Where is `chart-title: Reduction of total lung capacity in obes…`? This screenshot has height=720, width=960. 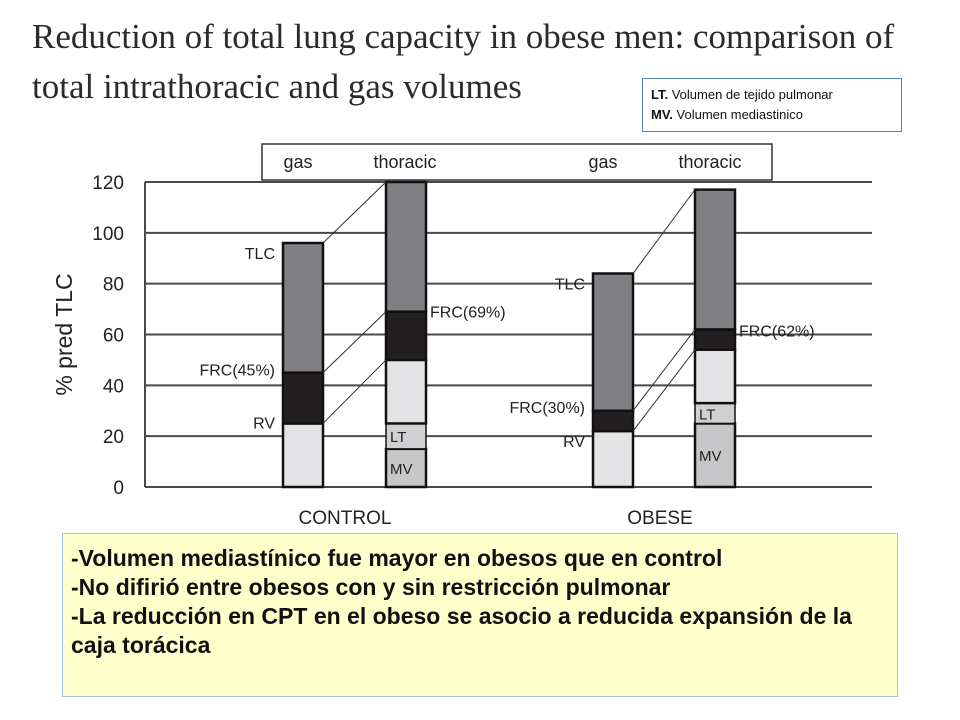
chart-title: Reduction of total lung capacity in obes… is located at coordinates (463, 61).